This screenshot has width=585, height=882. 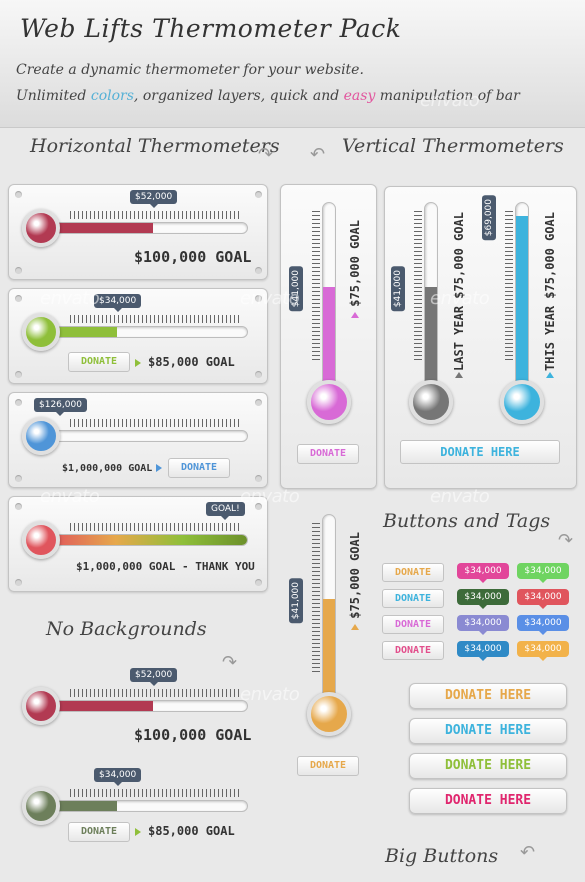 What do you see at coordinates (165, 566) in the screenshot?
I see `goal-label: $1,000,000 GOAL - THANK YOU` at bounding box center [165, 566].